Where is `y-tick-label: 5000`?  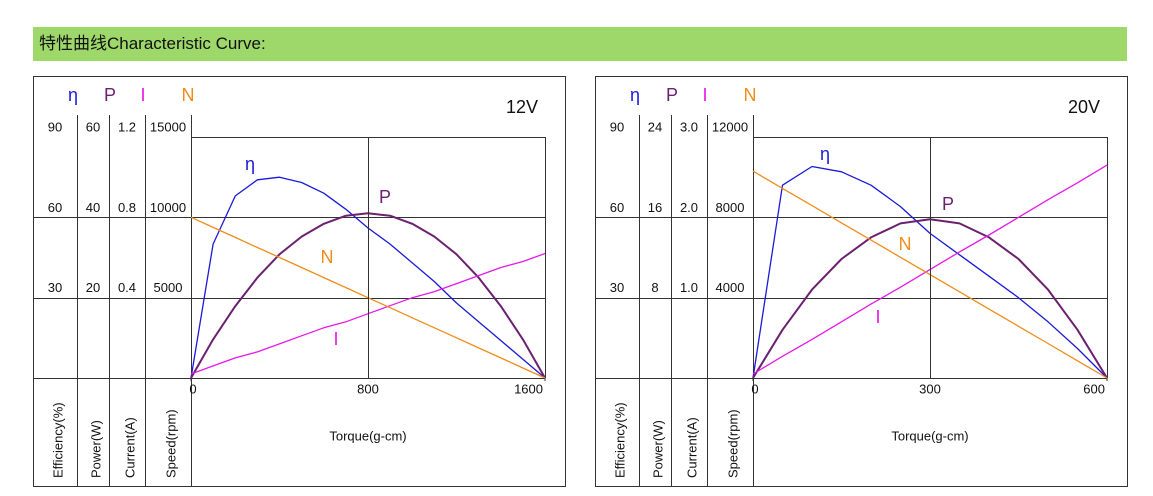 y-tick-label: 5000 is located at coordinates (168, 287).